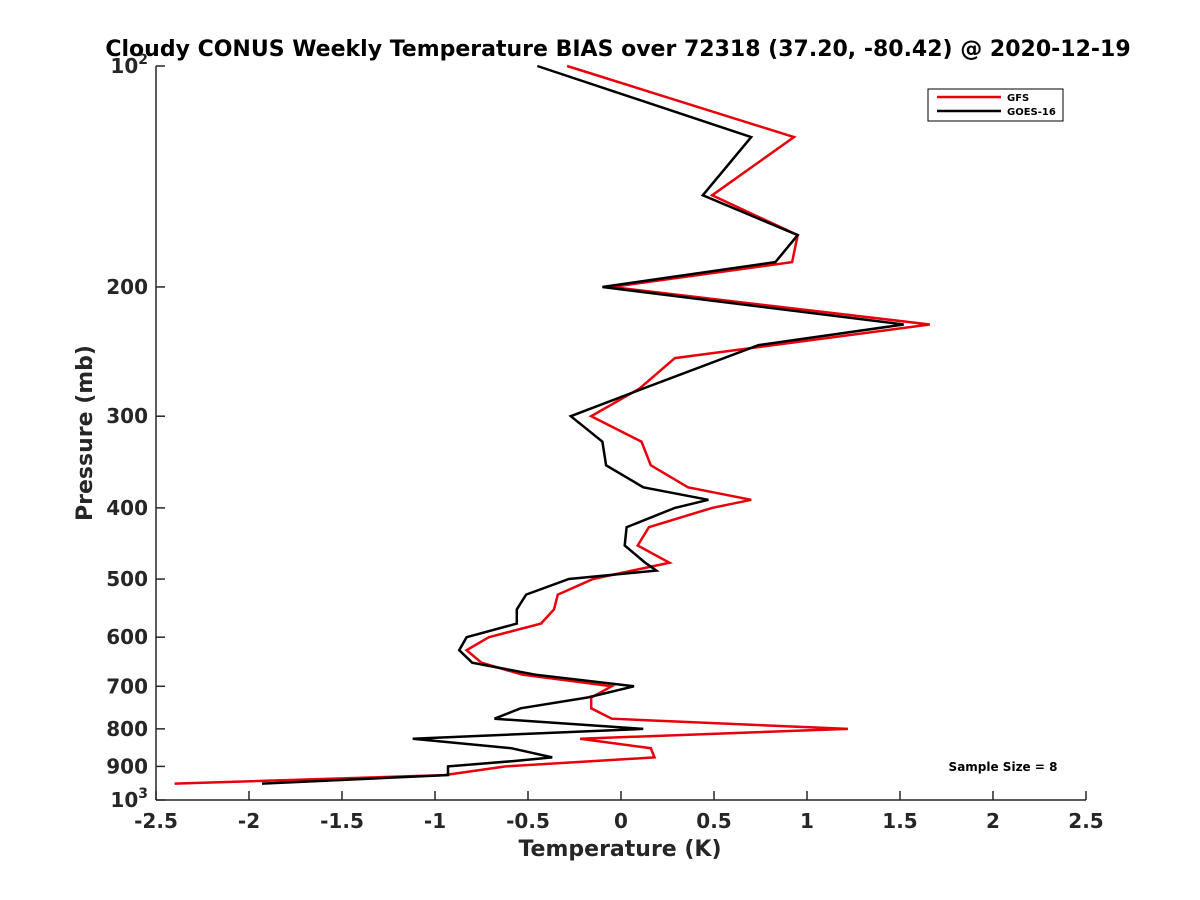  Describe the element at coordinates (156, 821) in the screenshot. I see `x-tick-label: -2.5` at that location.